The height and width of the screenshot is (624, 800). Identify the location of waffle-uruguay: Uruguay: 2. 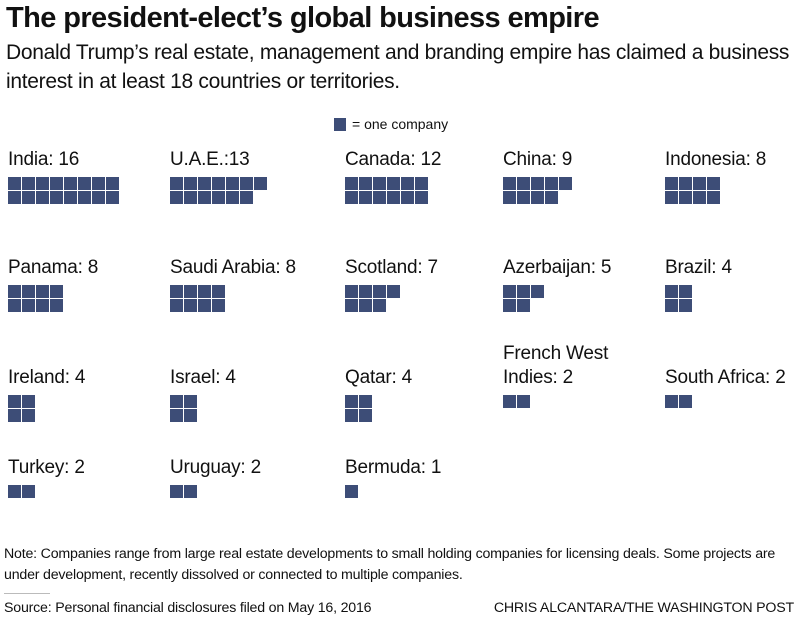
(215, 477).